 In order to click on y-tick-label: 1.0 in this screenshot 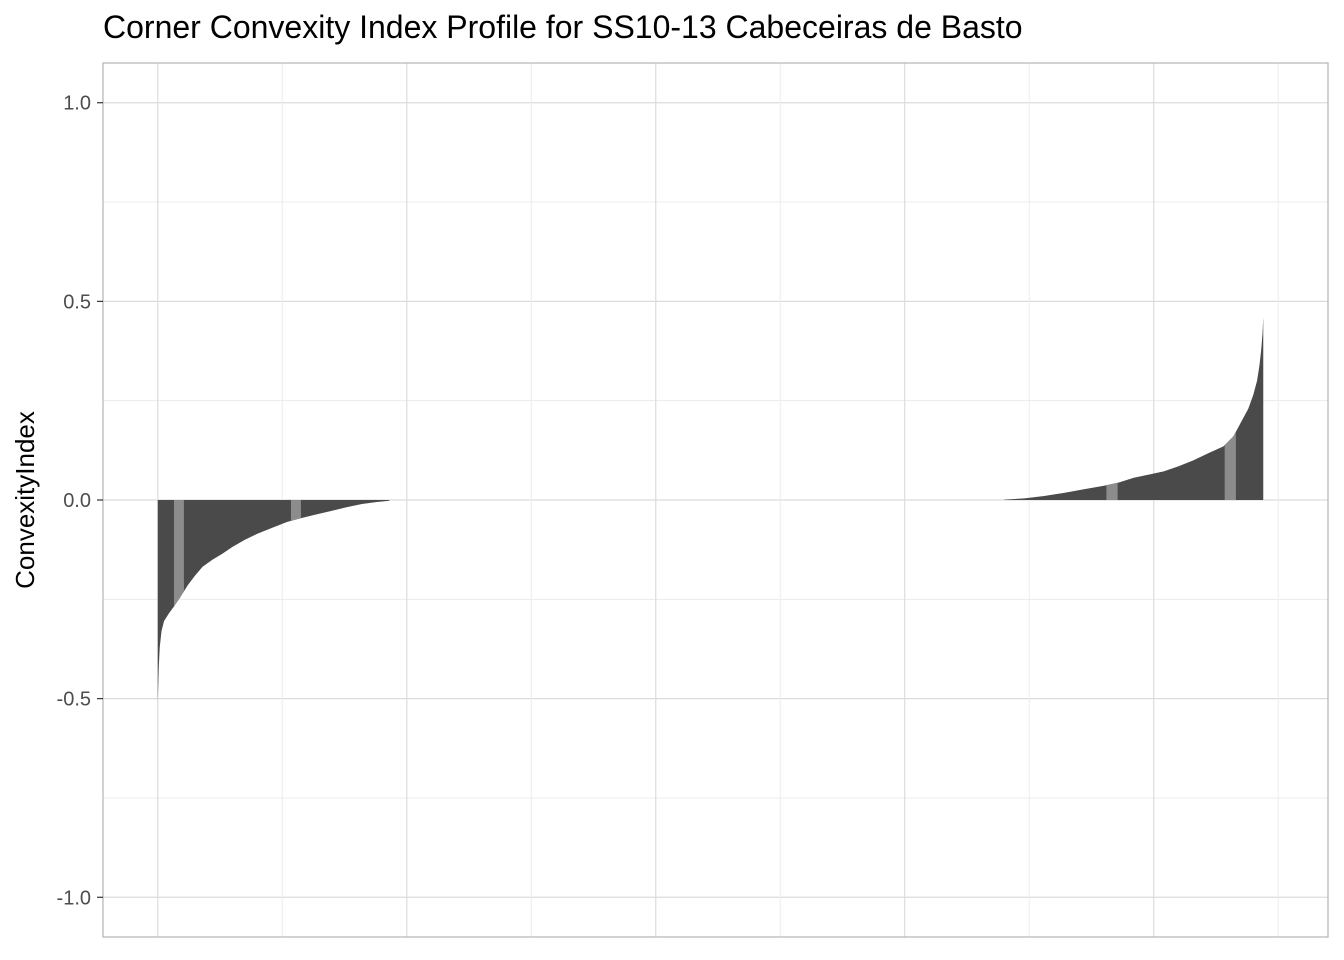, I will do `click(77, 104)`.